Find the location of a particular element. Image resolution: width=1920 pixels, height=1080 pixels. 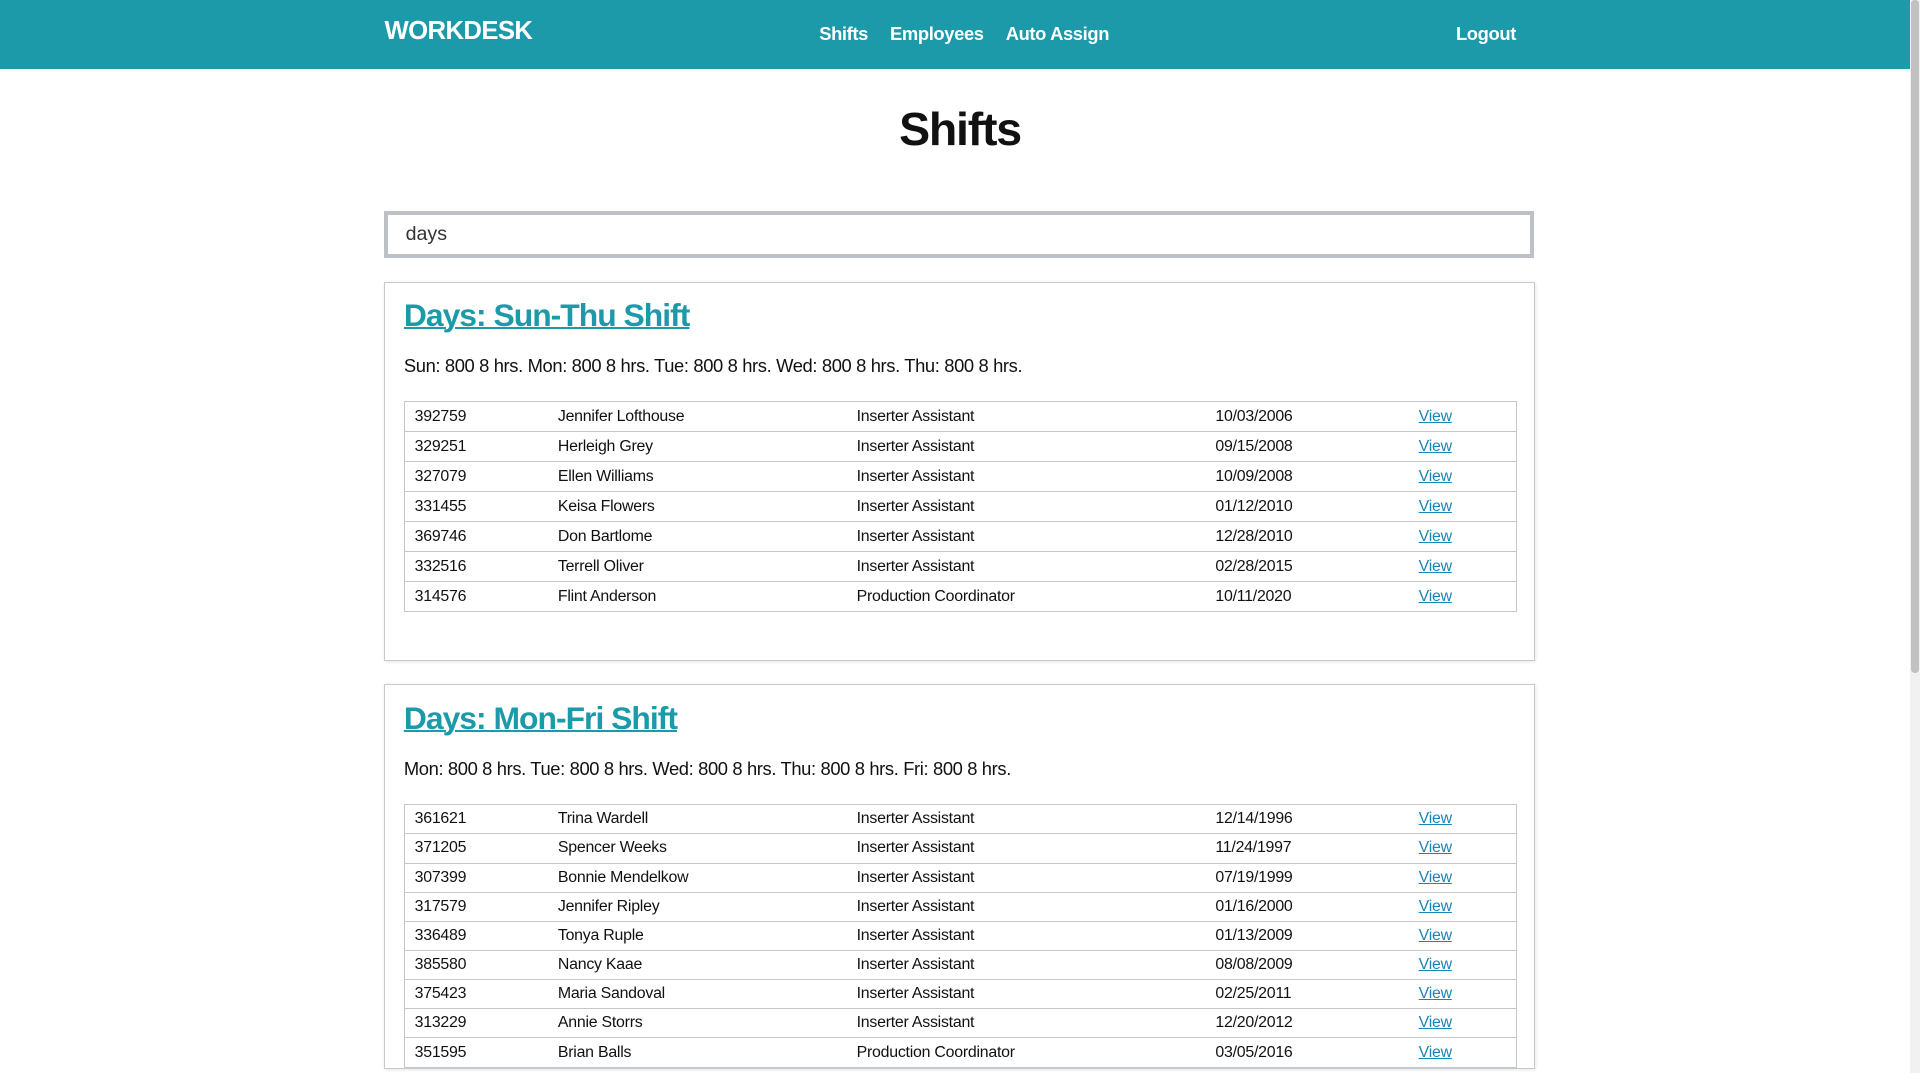

employee-name-cell: Nancy Kaae is located at coordinates (697, 965).